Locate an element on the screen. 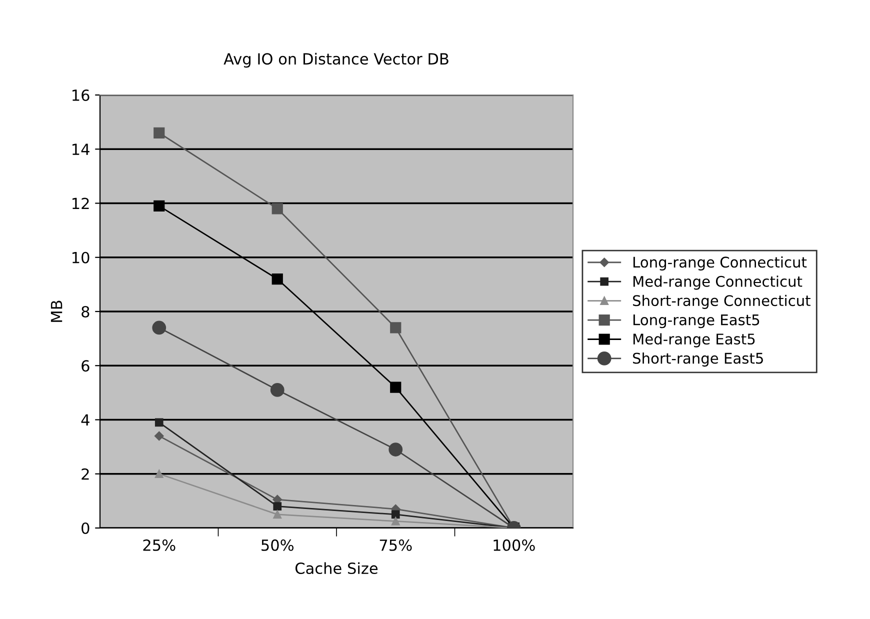 Image resolution: width=870 pixels, height=619 pixels. x-axis-title: Cache Size is located at coordinates (336, 568).